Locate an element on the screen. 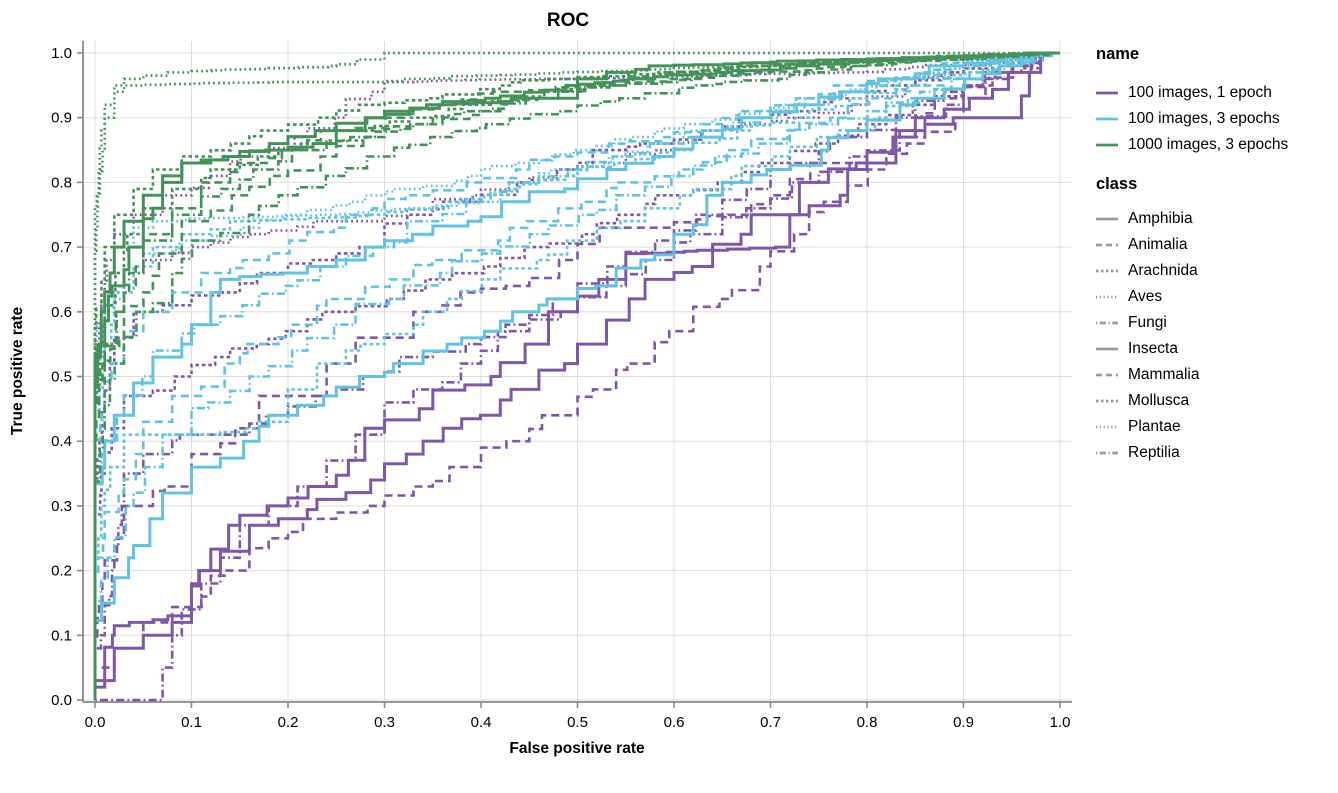 The width and height of the screenshot is (1338, 793). legend-item-plantae: Plantae is located at coordinates (1216, 427).